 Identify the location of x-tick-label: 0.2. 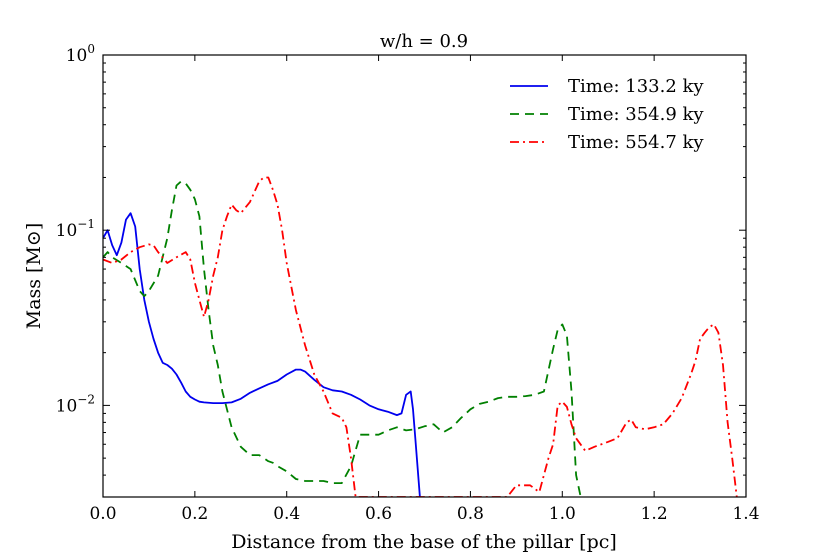
(194, 514).